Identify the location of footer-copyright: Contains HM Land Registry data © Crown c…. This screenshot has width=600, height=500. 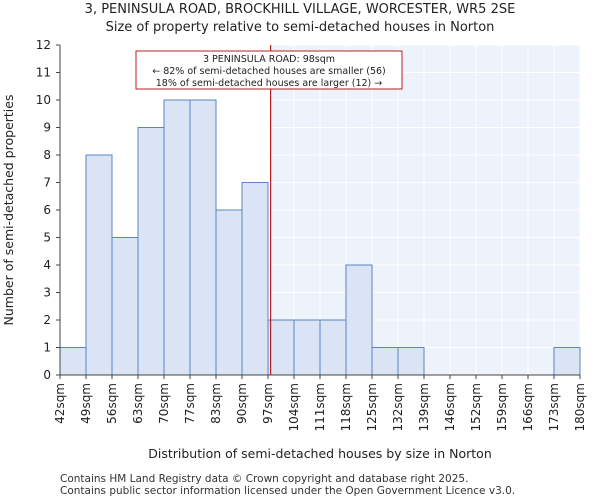
(264, 479).